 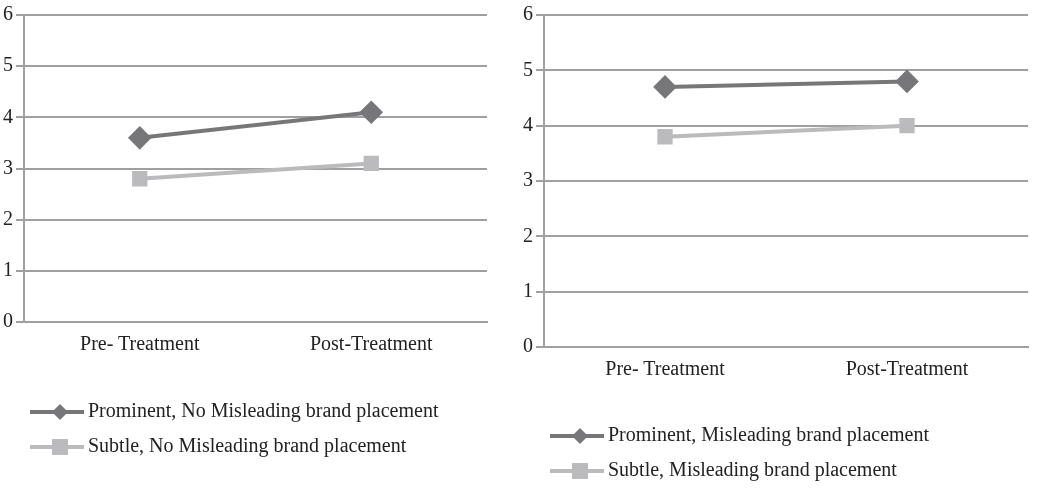 I want to click on legend-label: Prominent, Misleading brand placement, so click(x=769, y=434).